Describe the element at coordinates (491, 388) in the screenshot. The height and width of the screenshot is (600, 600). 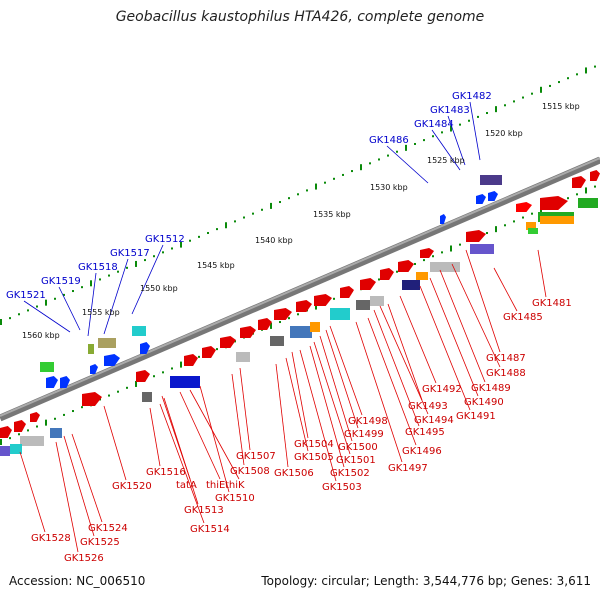
I see `gene-label: GK1489` at that location.